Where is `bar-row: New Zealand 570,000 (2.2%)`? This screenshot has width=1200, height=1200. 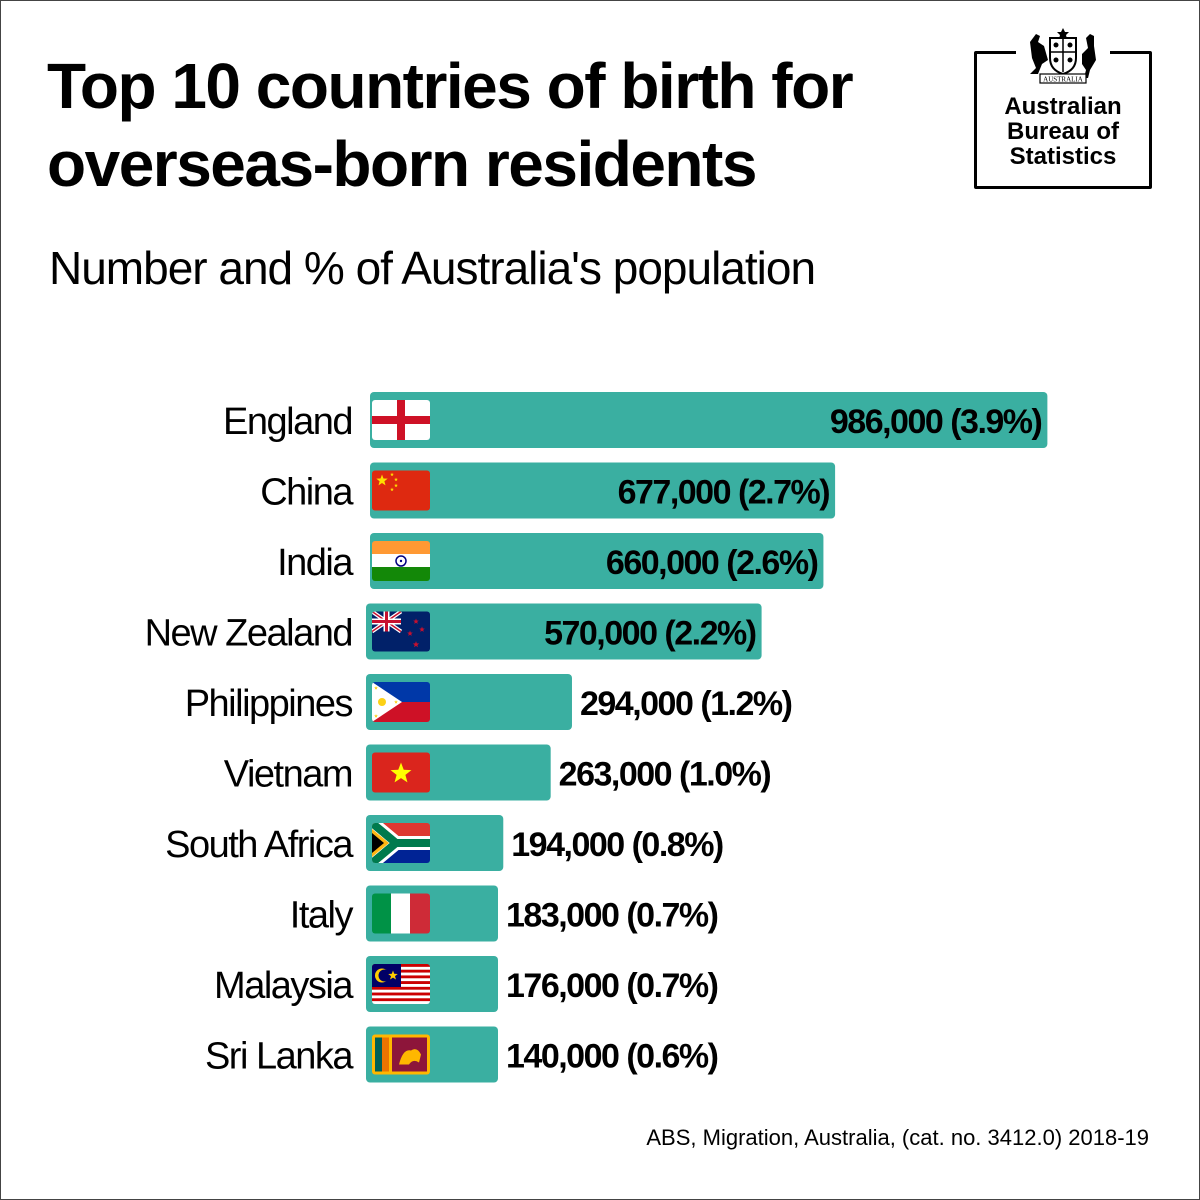
bar-row: New Zealand 570,000 (2.2%) is located at coordinates (453, 631).